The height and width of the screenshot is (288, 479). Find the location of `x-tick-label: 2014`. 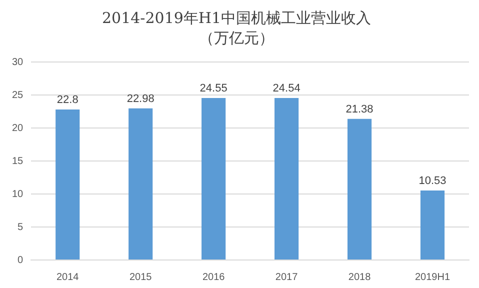

x-tick-label: 2014 is located at coordinates (68, 277).